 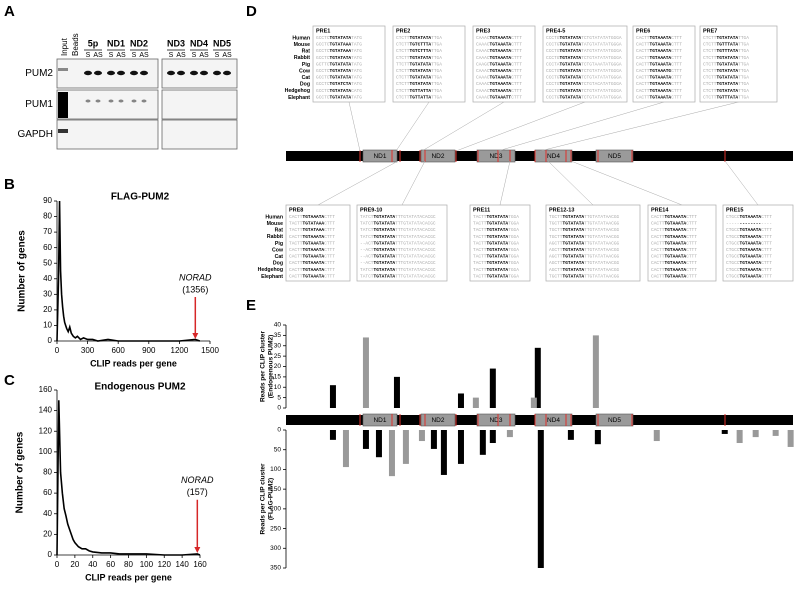 What do you see at coordinates (47, 513) in the screenshot?
I see `y-tick-label: 40` at bounding box center [47, 513].